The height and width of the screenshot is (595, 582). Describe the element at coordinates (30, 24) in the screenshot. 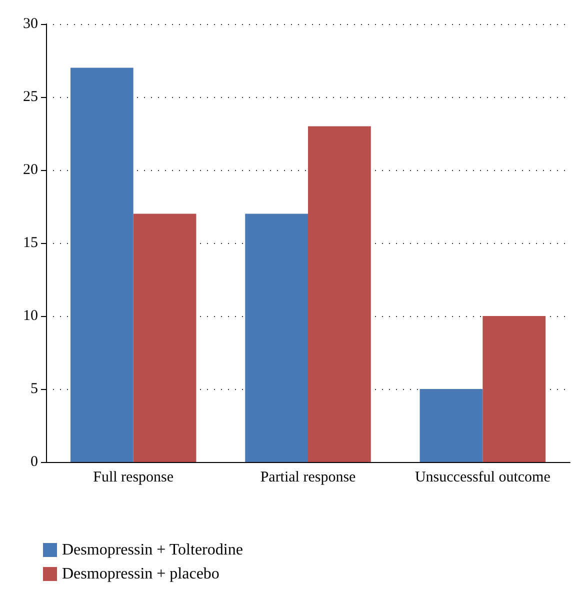

I see `y-tick-label: 30` at that location.